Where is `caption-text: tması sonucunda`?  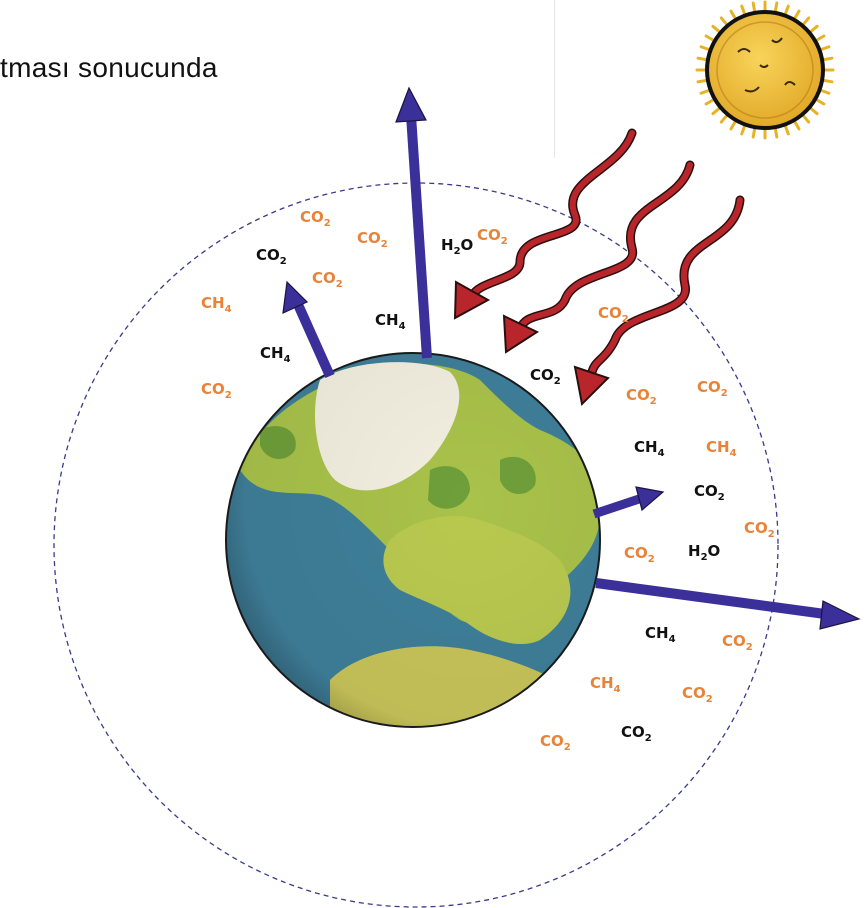
caption-text: tması sonucunda is located at coordinates (109, 67).